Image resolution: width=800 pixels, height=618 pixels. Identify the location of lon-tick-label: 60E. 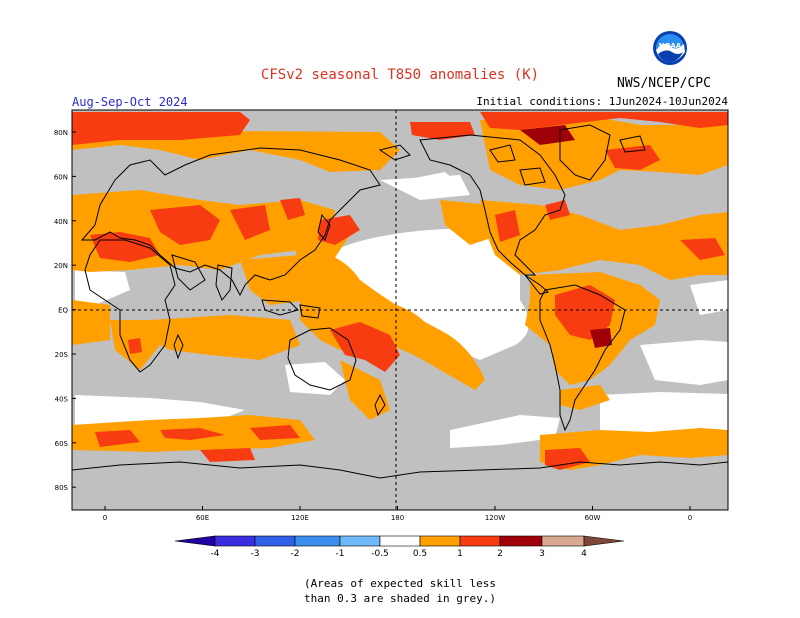
(202, 518).